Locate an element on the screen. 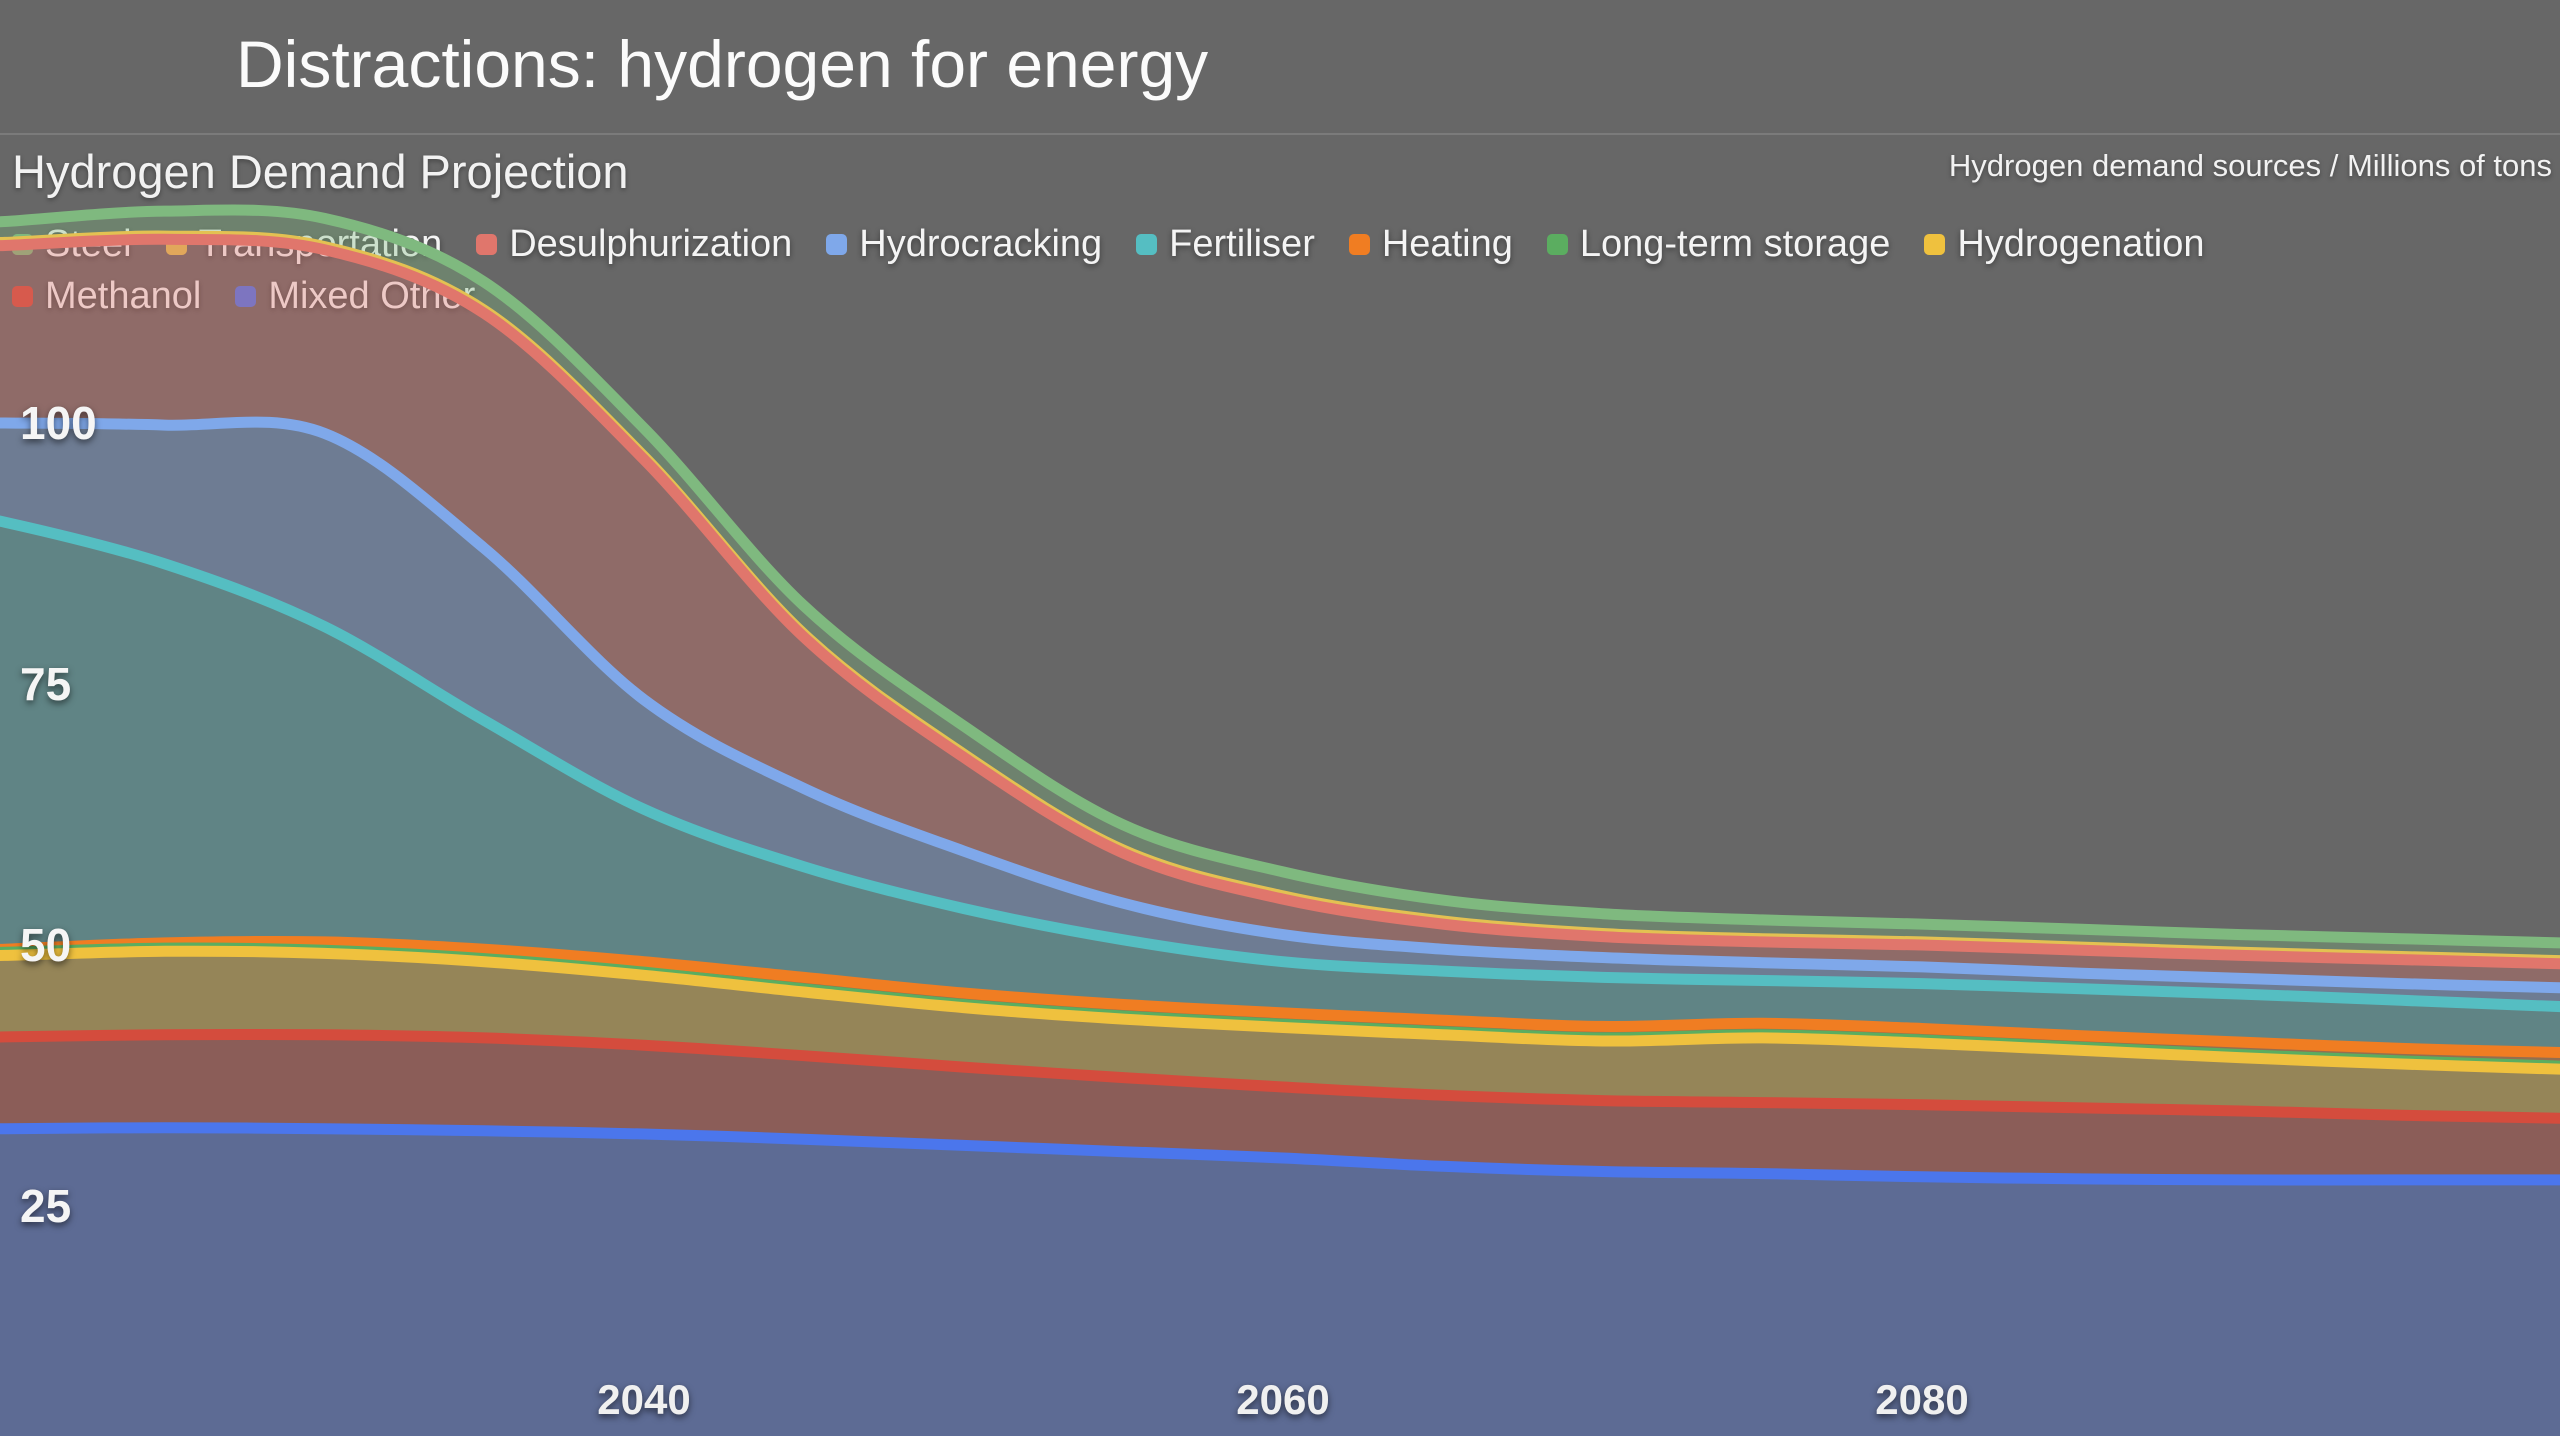  legend-item-desulphurization: Desulphurization is located at coordinates (634, 244).